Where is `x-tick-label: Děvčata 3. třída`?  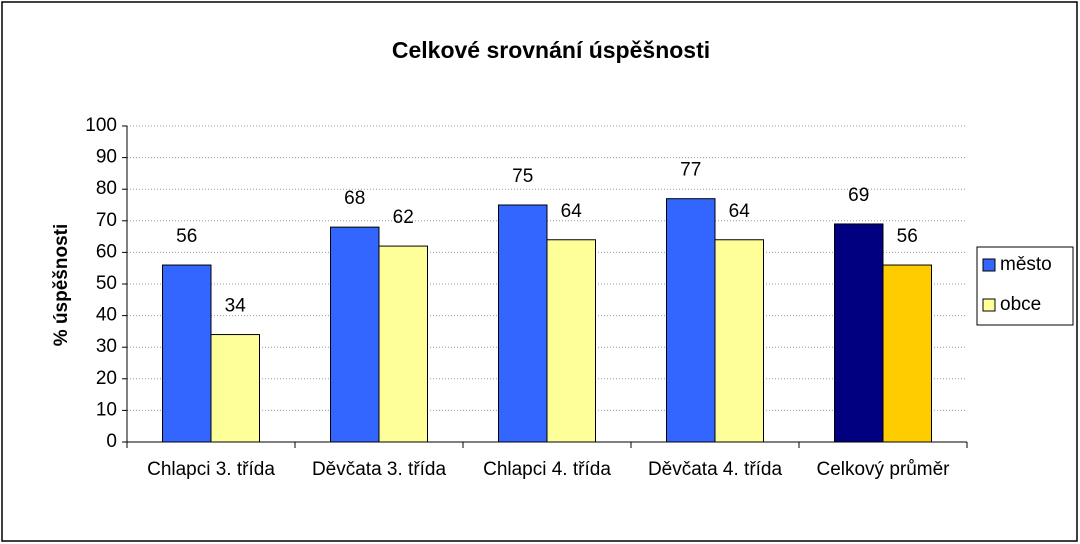
x-tick-label: Děvčata 3. třída is located at coordinates (379, 469).